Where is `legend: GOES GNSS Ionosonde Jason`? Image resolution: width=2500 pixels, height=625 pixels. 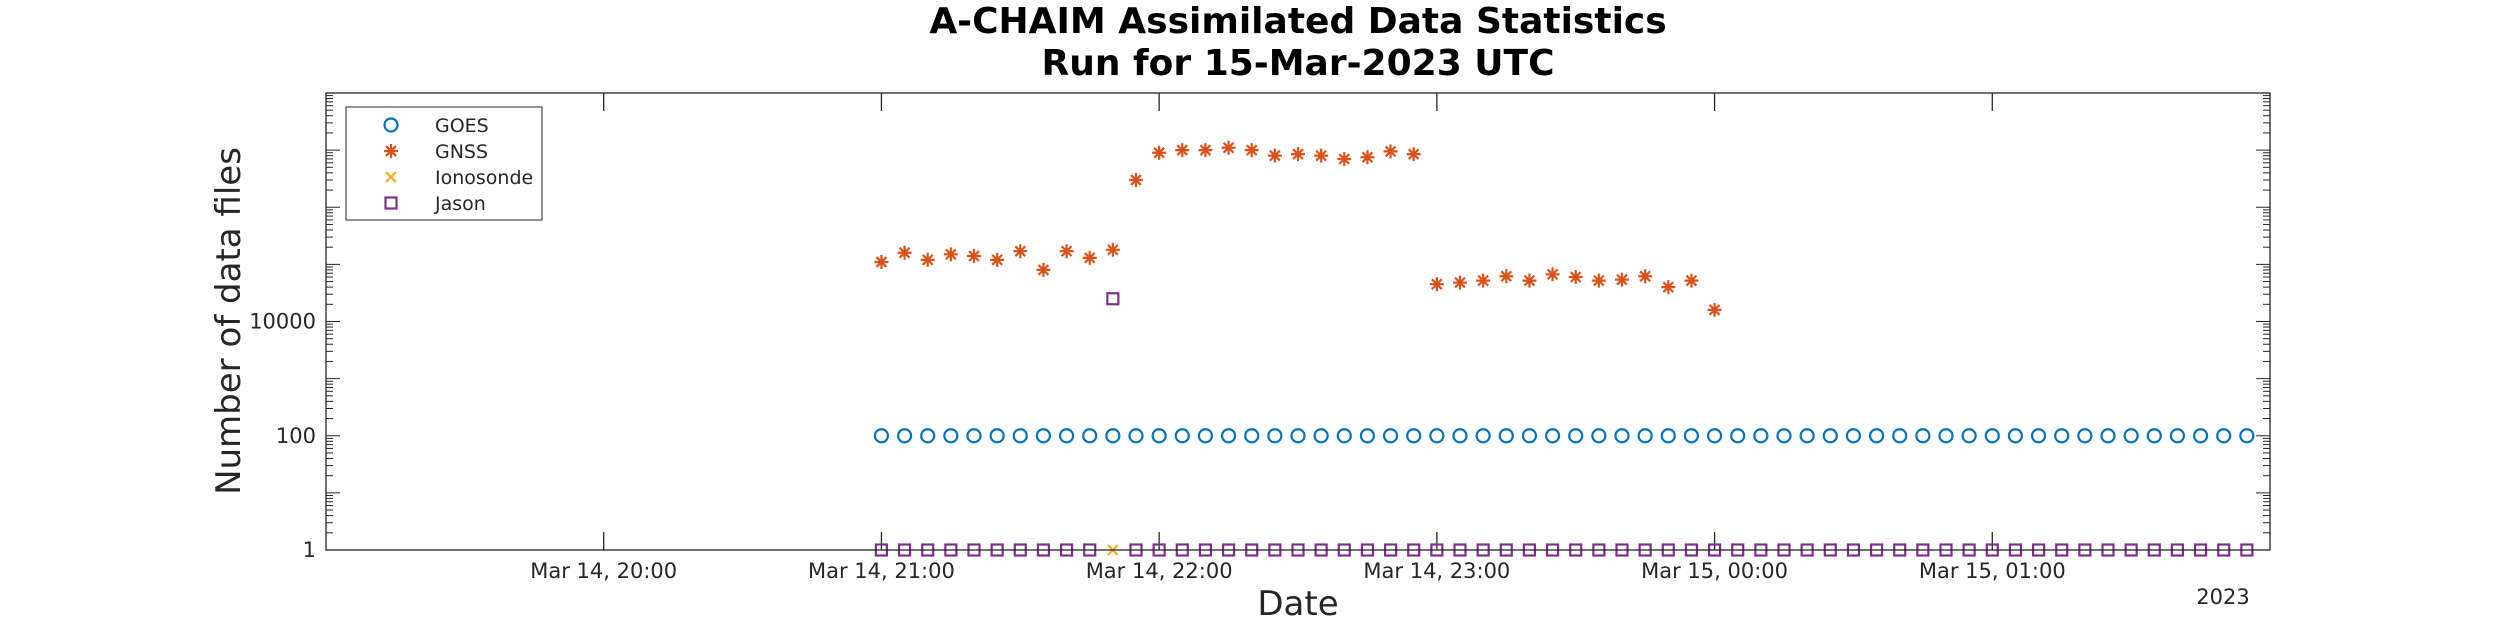 legend: GOES GNSS Ionosonde Jason is located at coordinates (444, 163).